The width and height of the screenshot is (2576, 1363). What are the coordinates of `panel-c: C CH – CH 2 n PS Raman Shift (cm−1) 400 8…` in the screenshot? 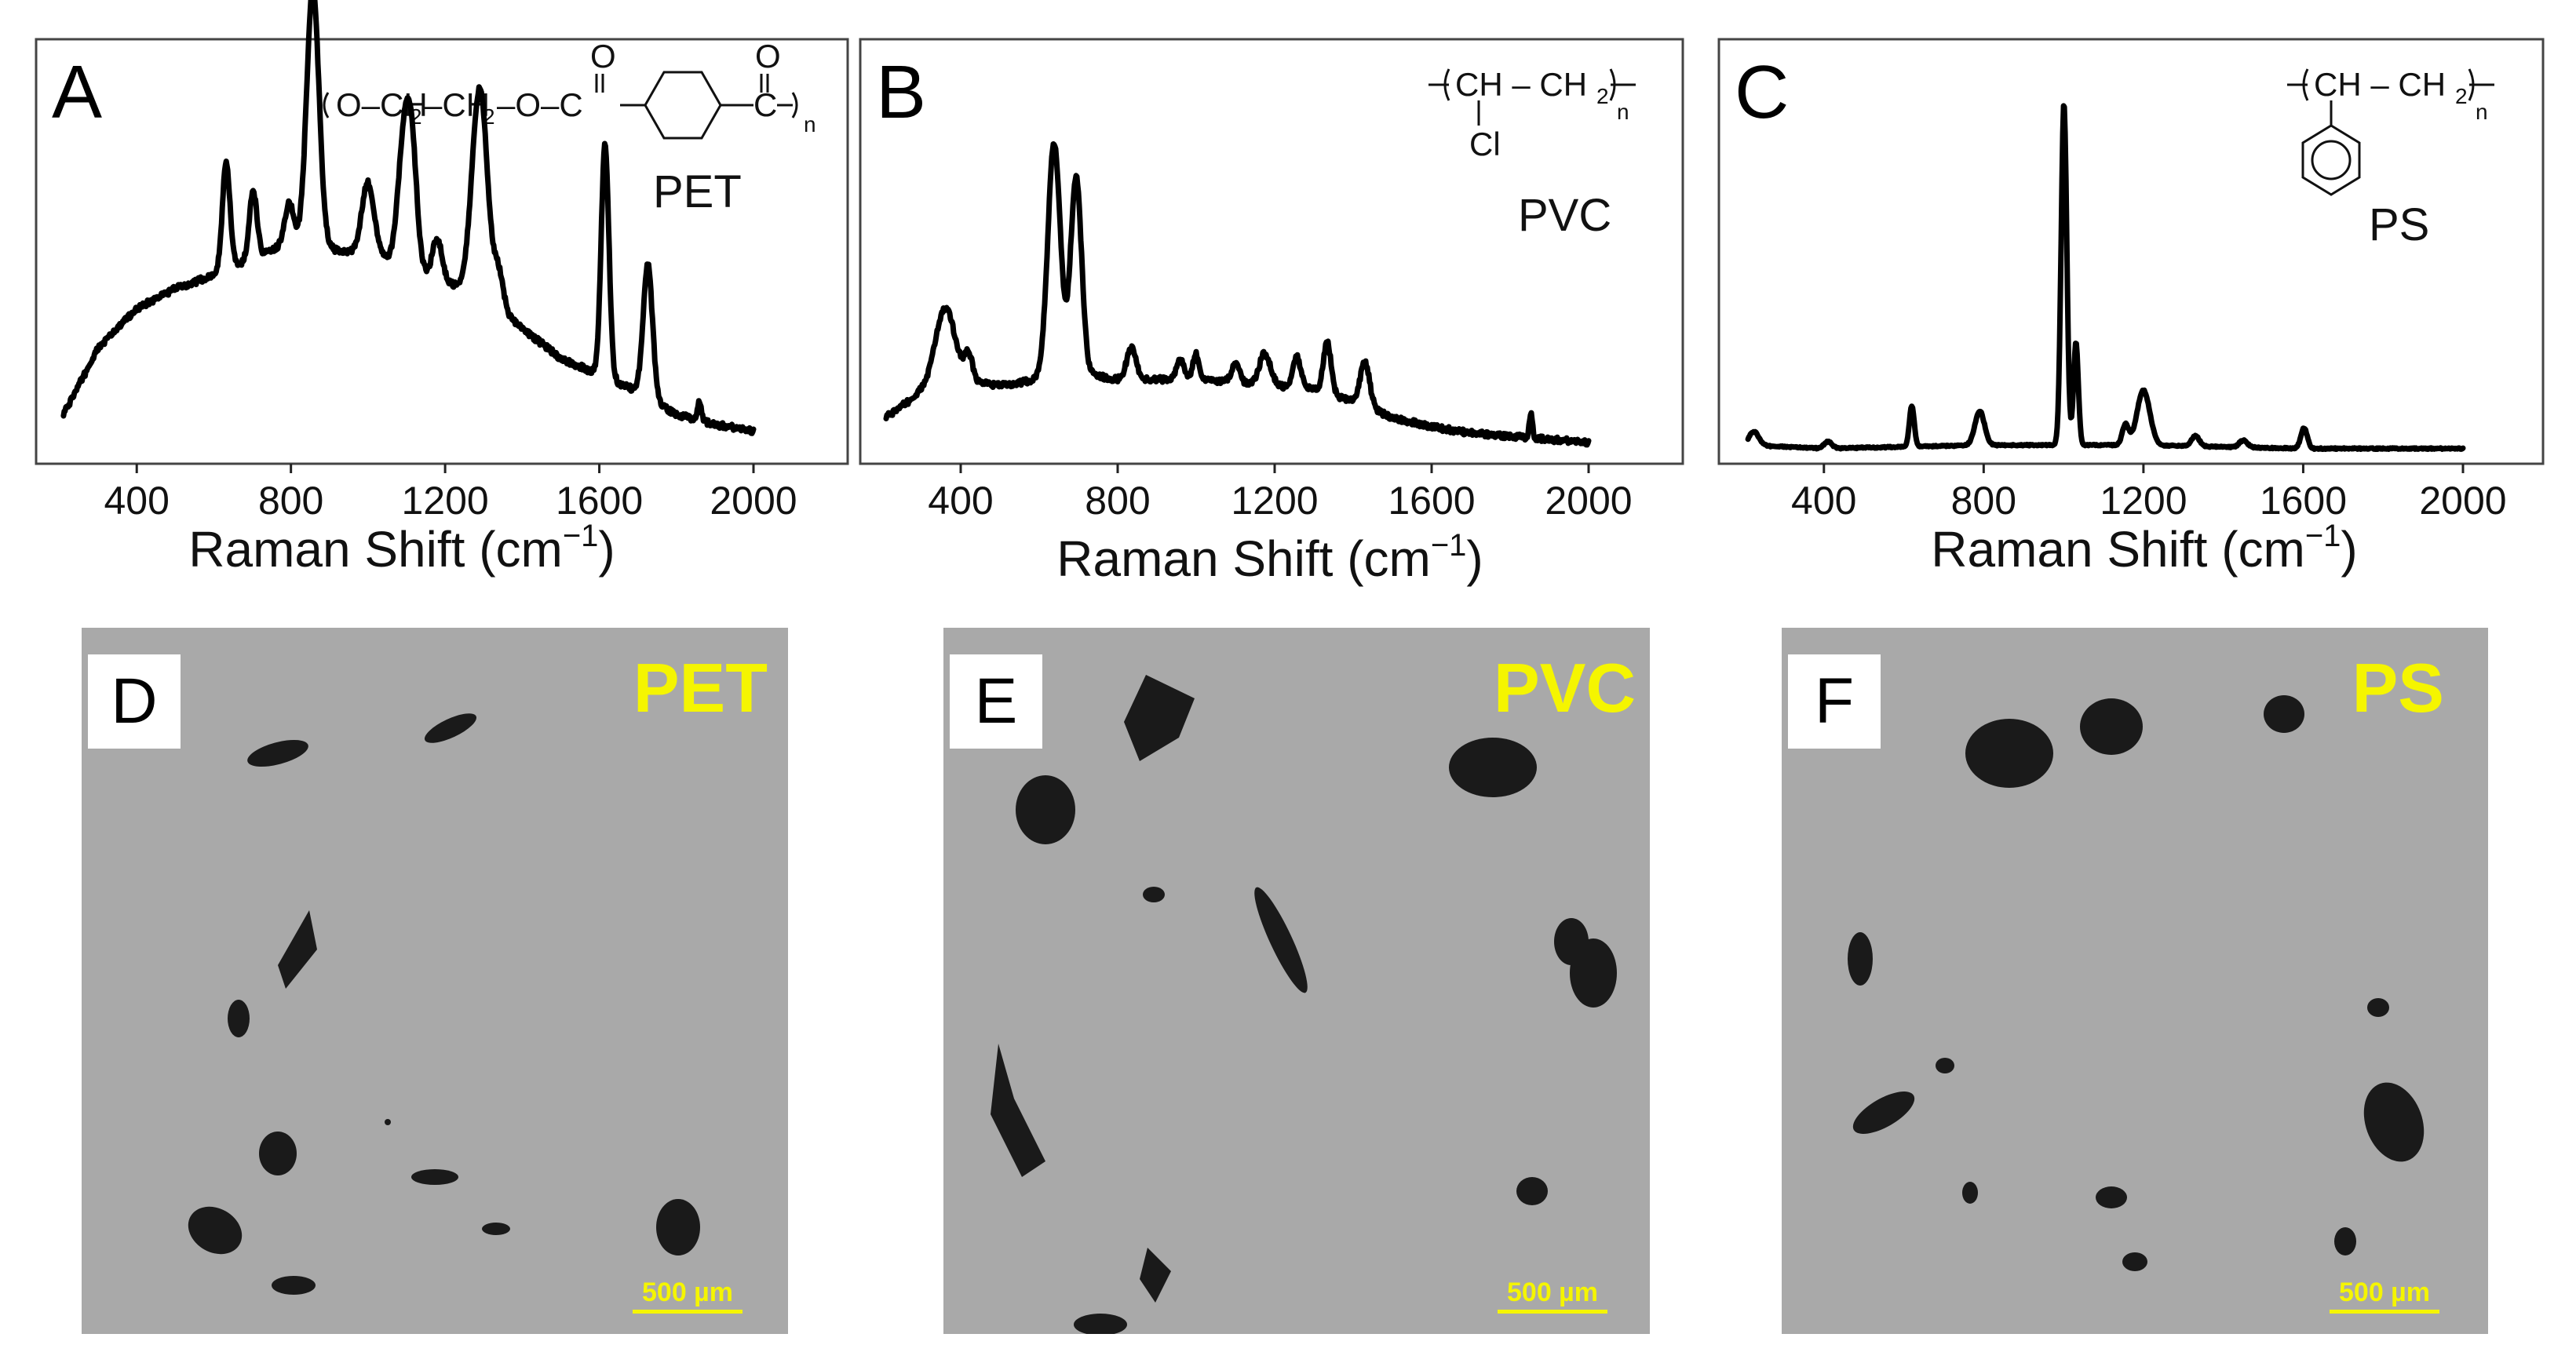 It's located at (2146, 298).